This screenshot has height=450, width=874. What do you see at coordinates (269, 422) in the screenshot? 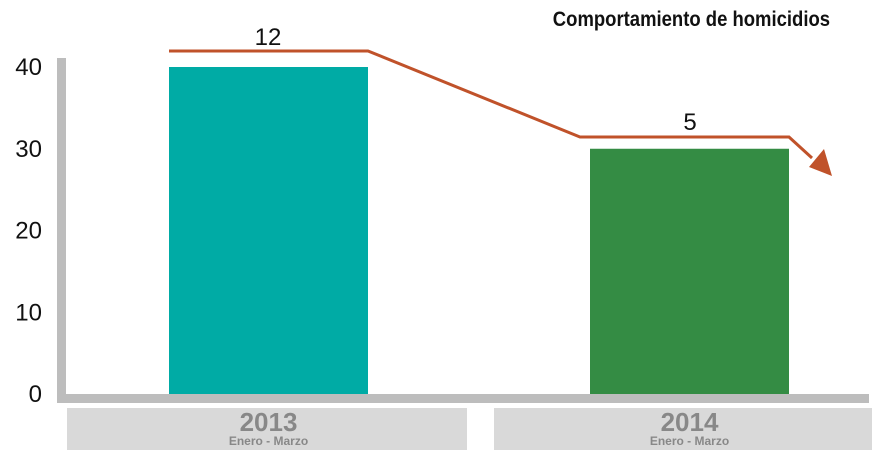
I see `x-tick-label: 2013` at bounding box center [269, 422].